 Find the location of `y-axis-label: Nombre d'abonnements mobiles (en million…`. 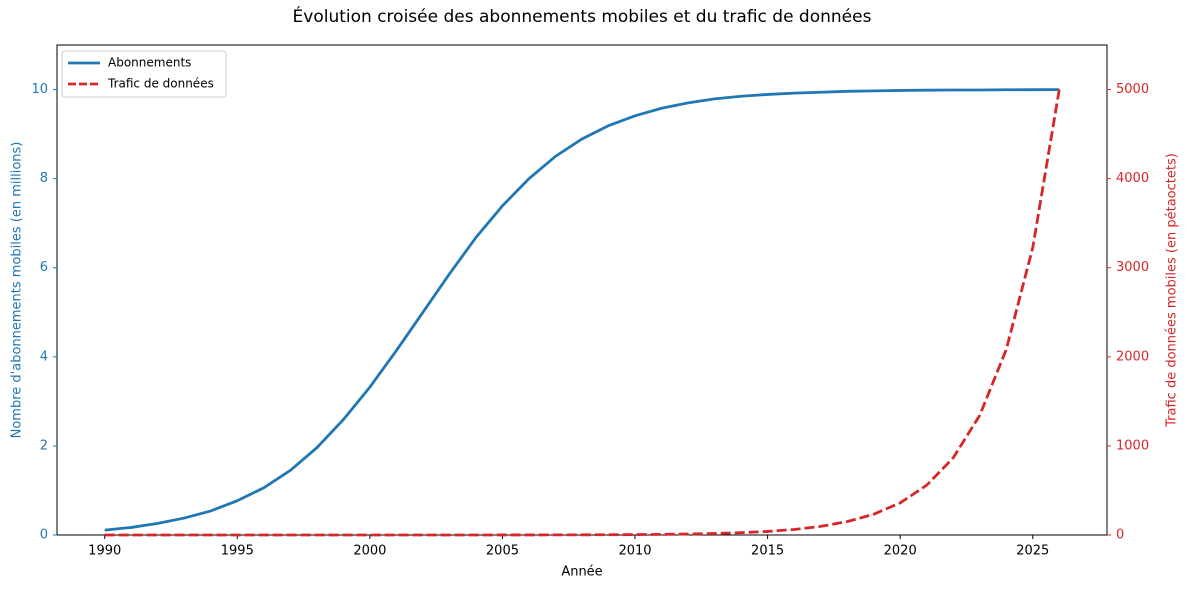

y-axis-label: Nombre d'abonnements mobiles (en million… is located at coordinates (17, 290).